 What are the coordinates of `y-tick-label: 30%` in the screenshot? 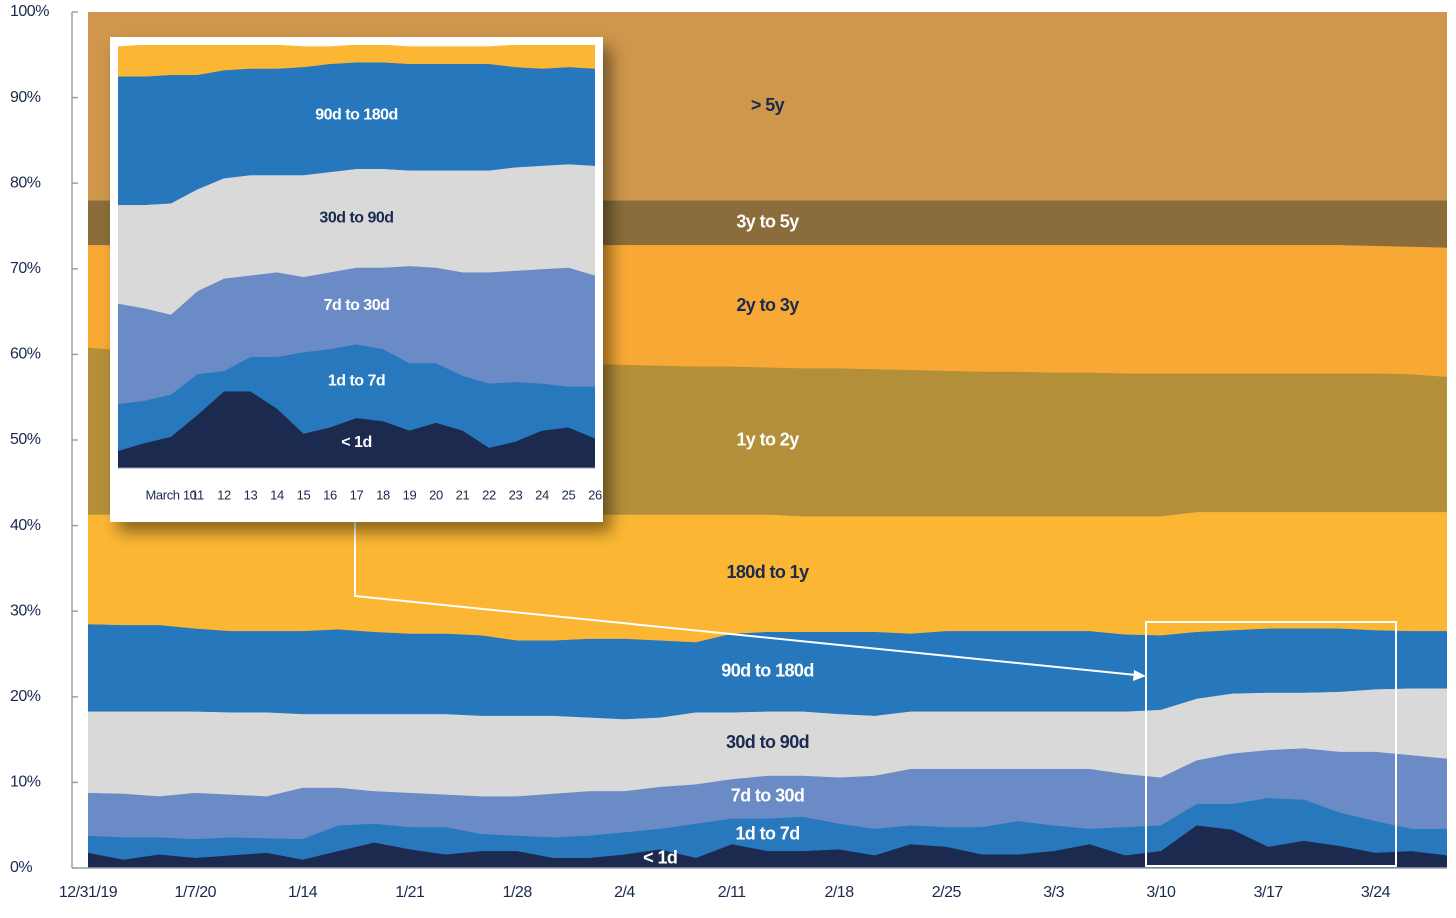 It's located at (25, 610).